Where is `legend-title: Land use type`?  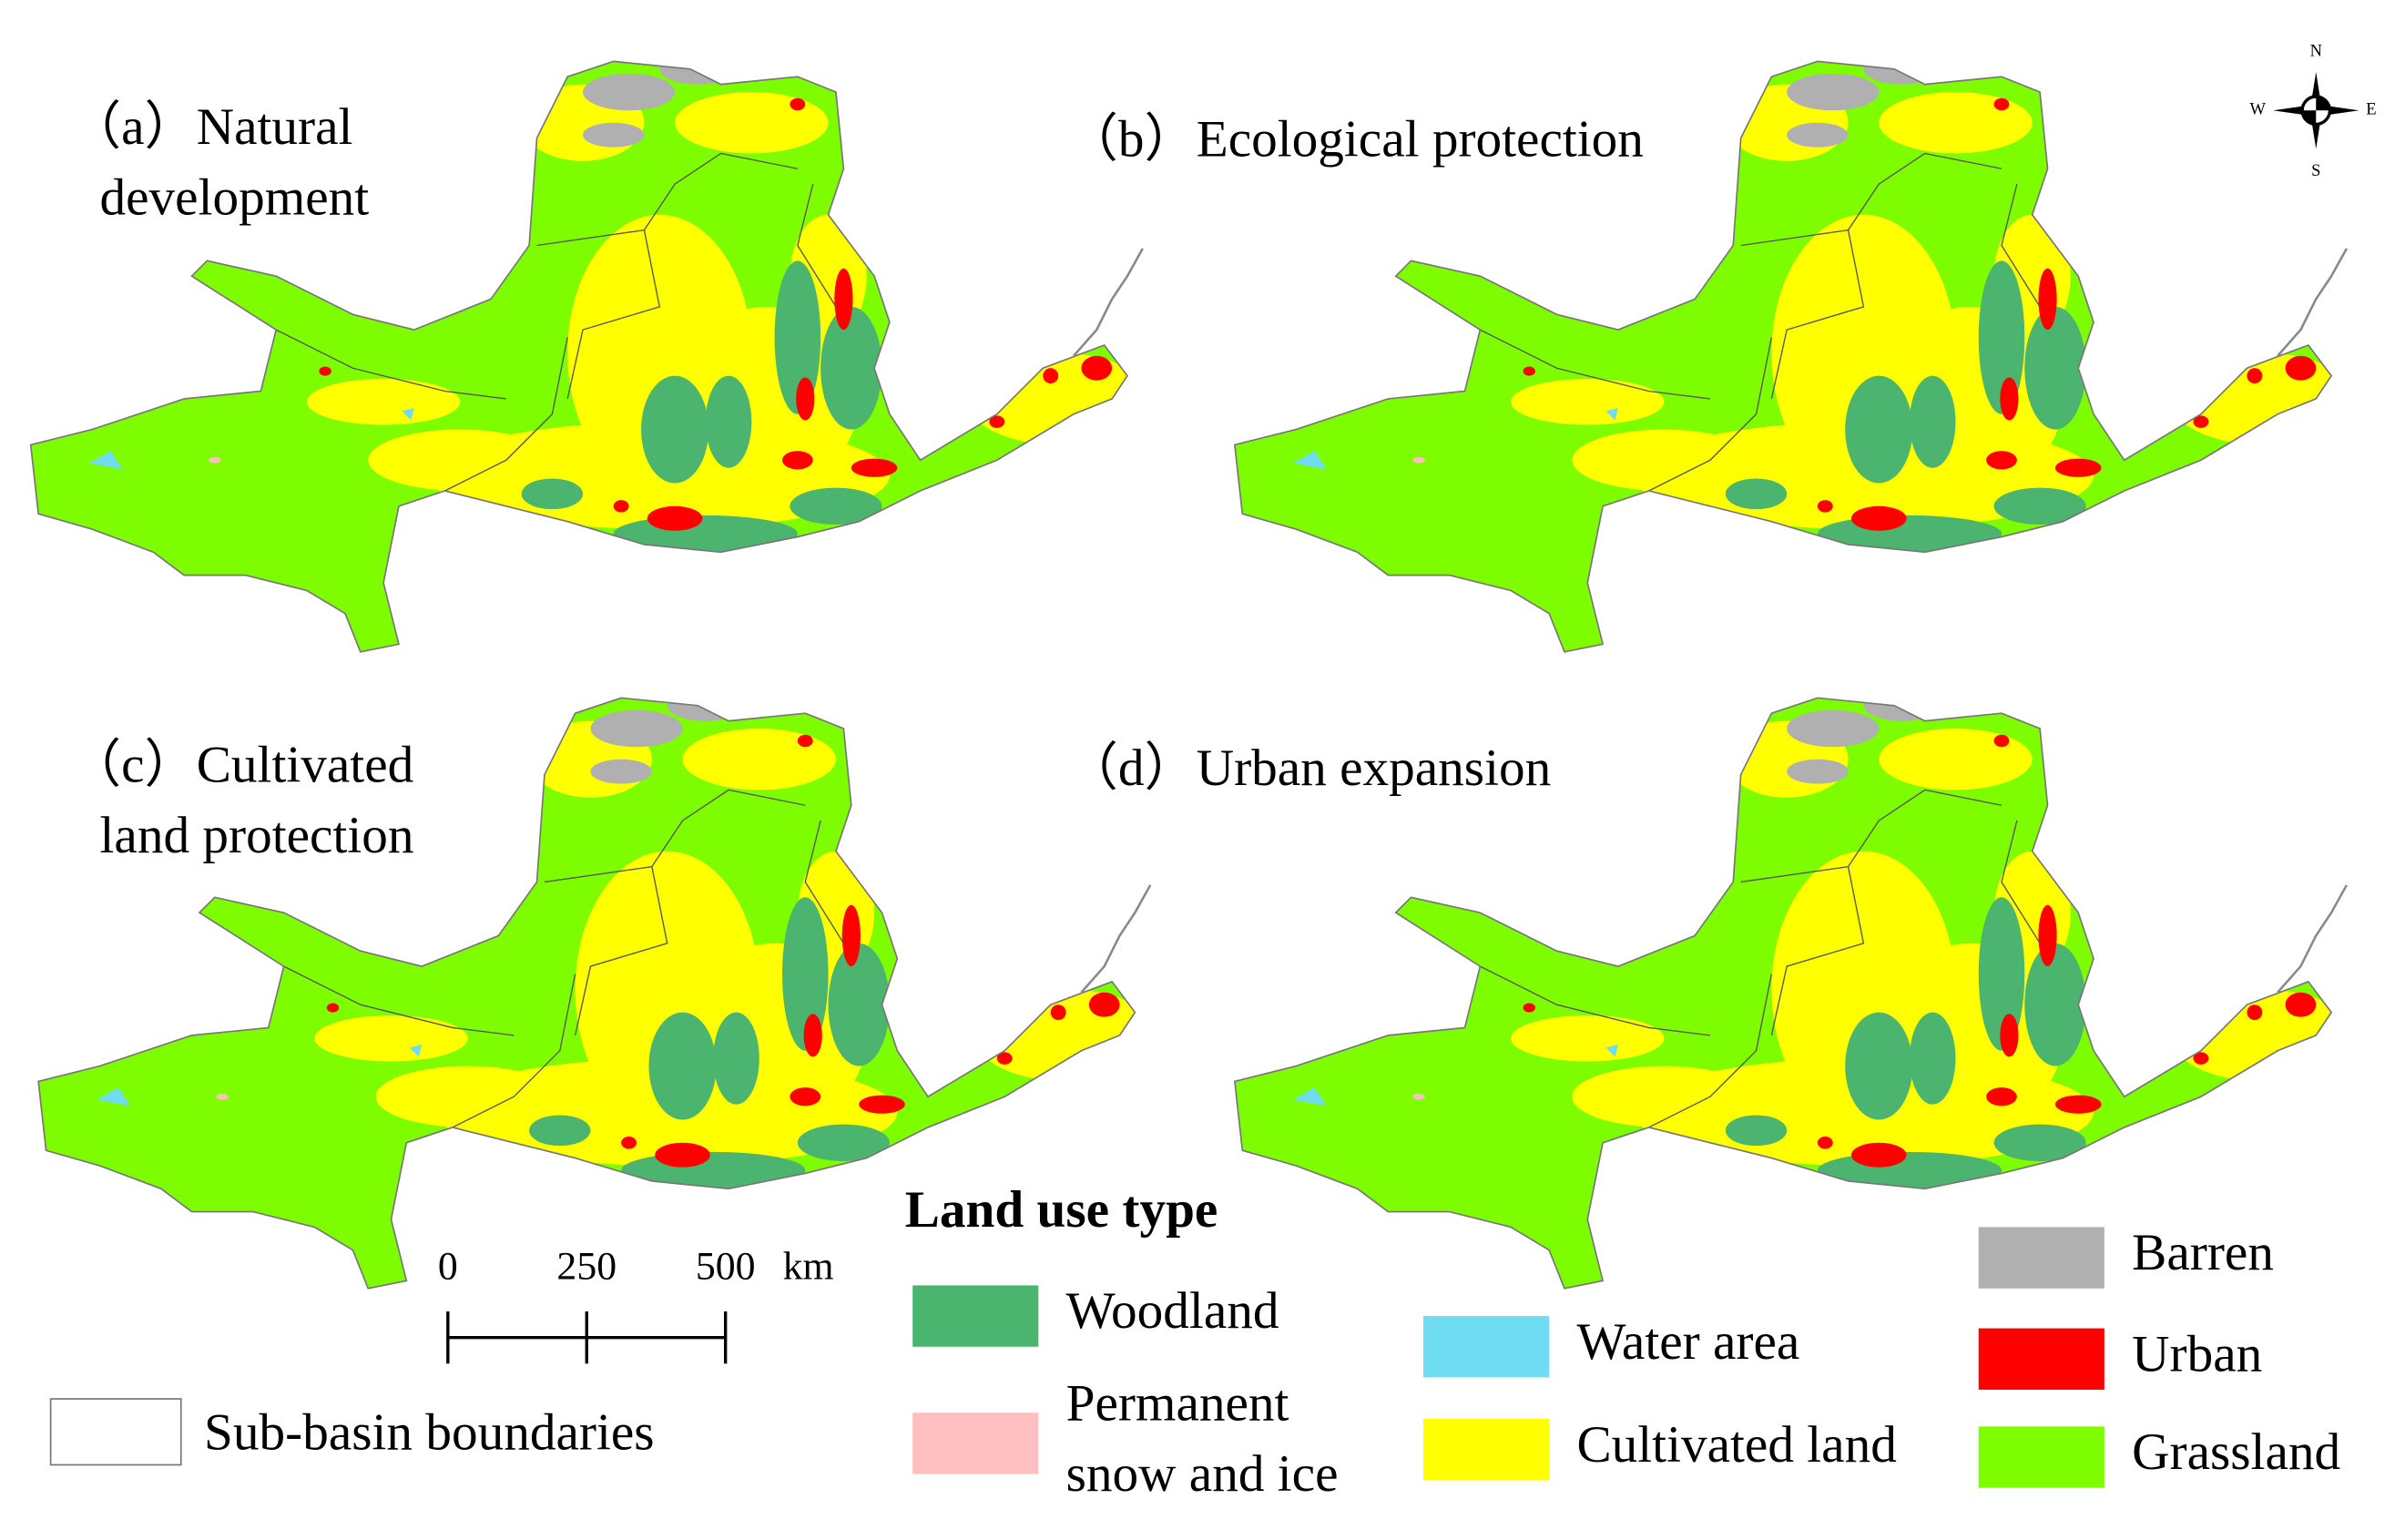 legend-title: Land use type is located at coordinates (1062, 1210).